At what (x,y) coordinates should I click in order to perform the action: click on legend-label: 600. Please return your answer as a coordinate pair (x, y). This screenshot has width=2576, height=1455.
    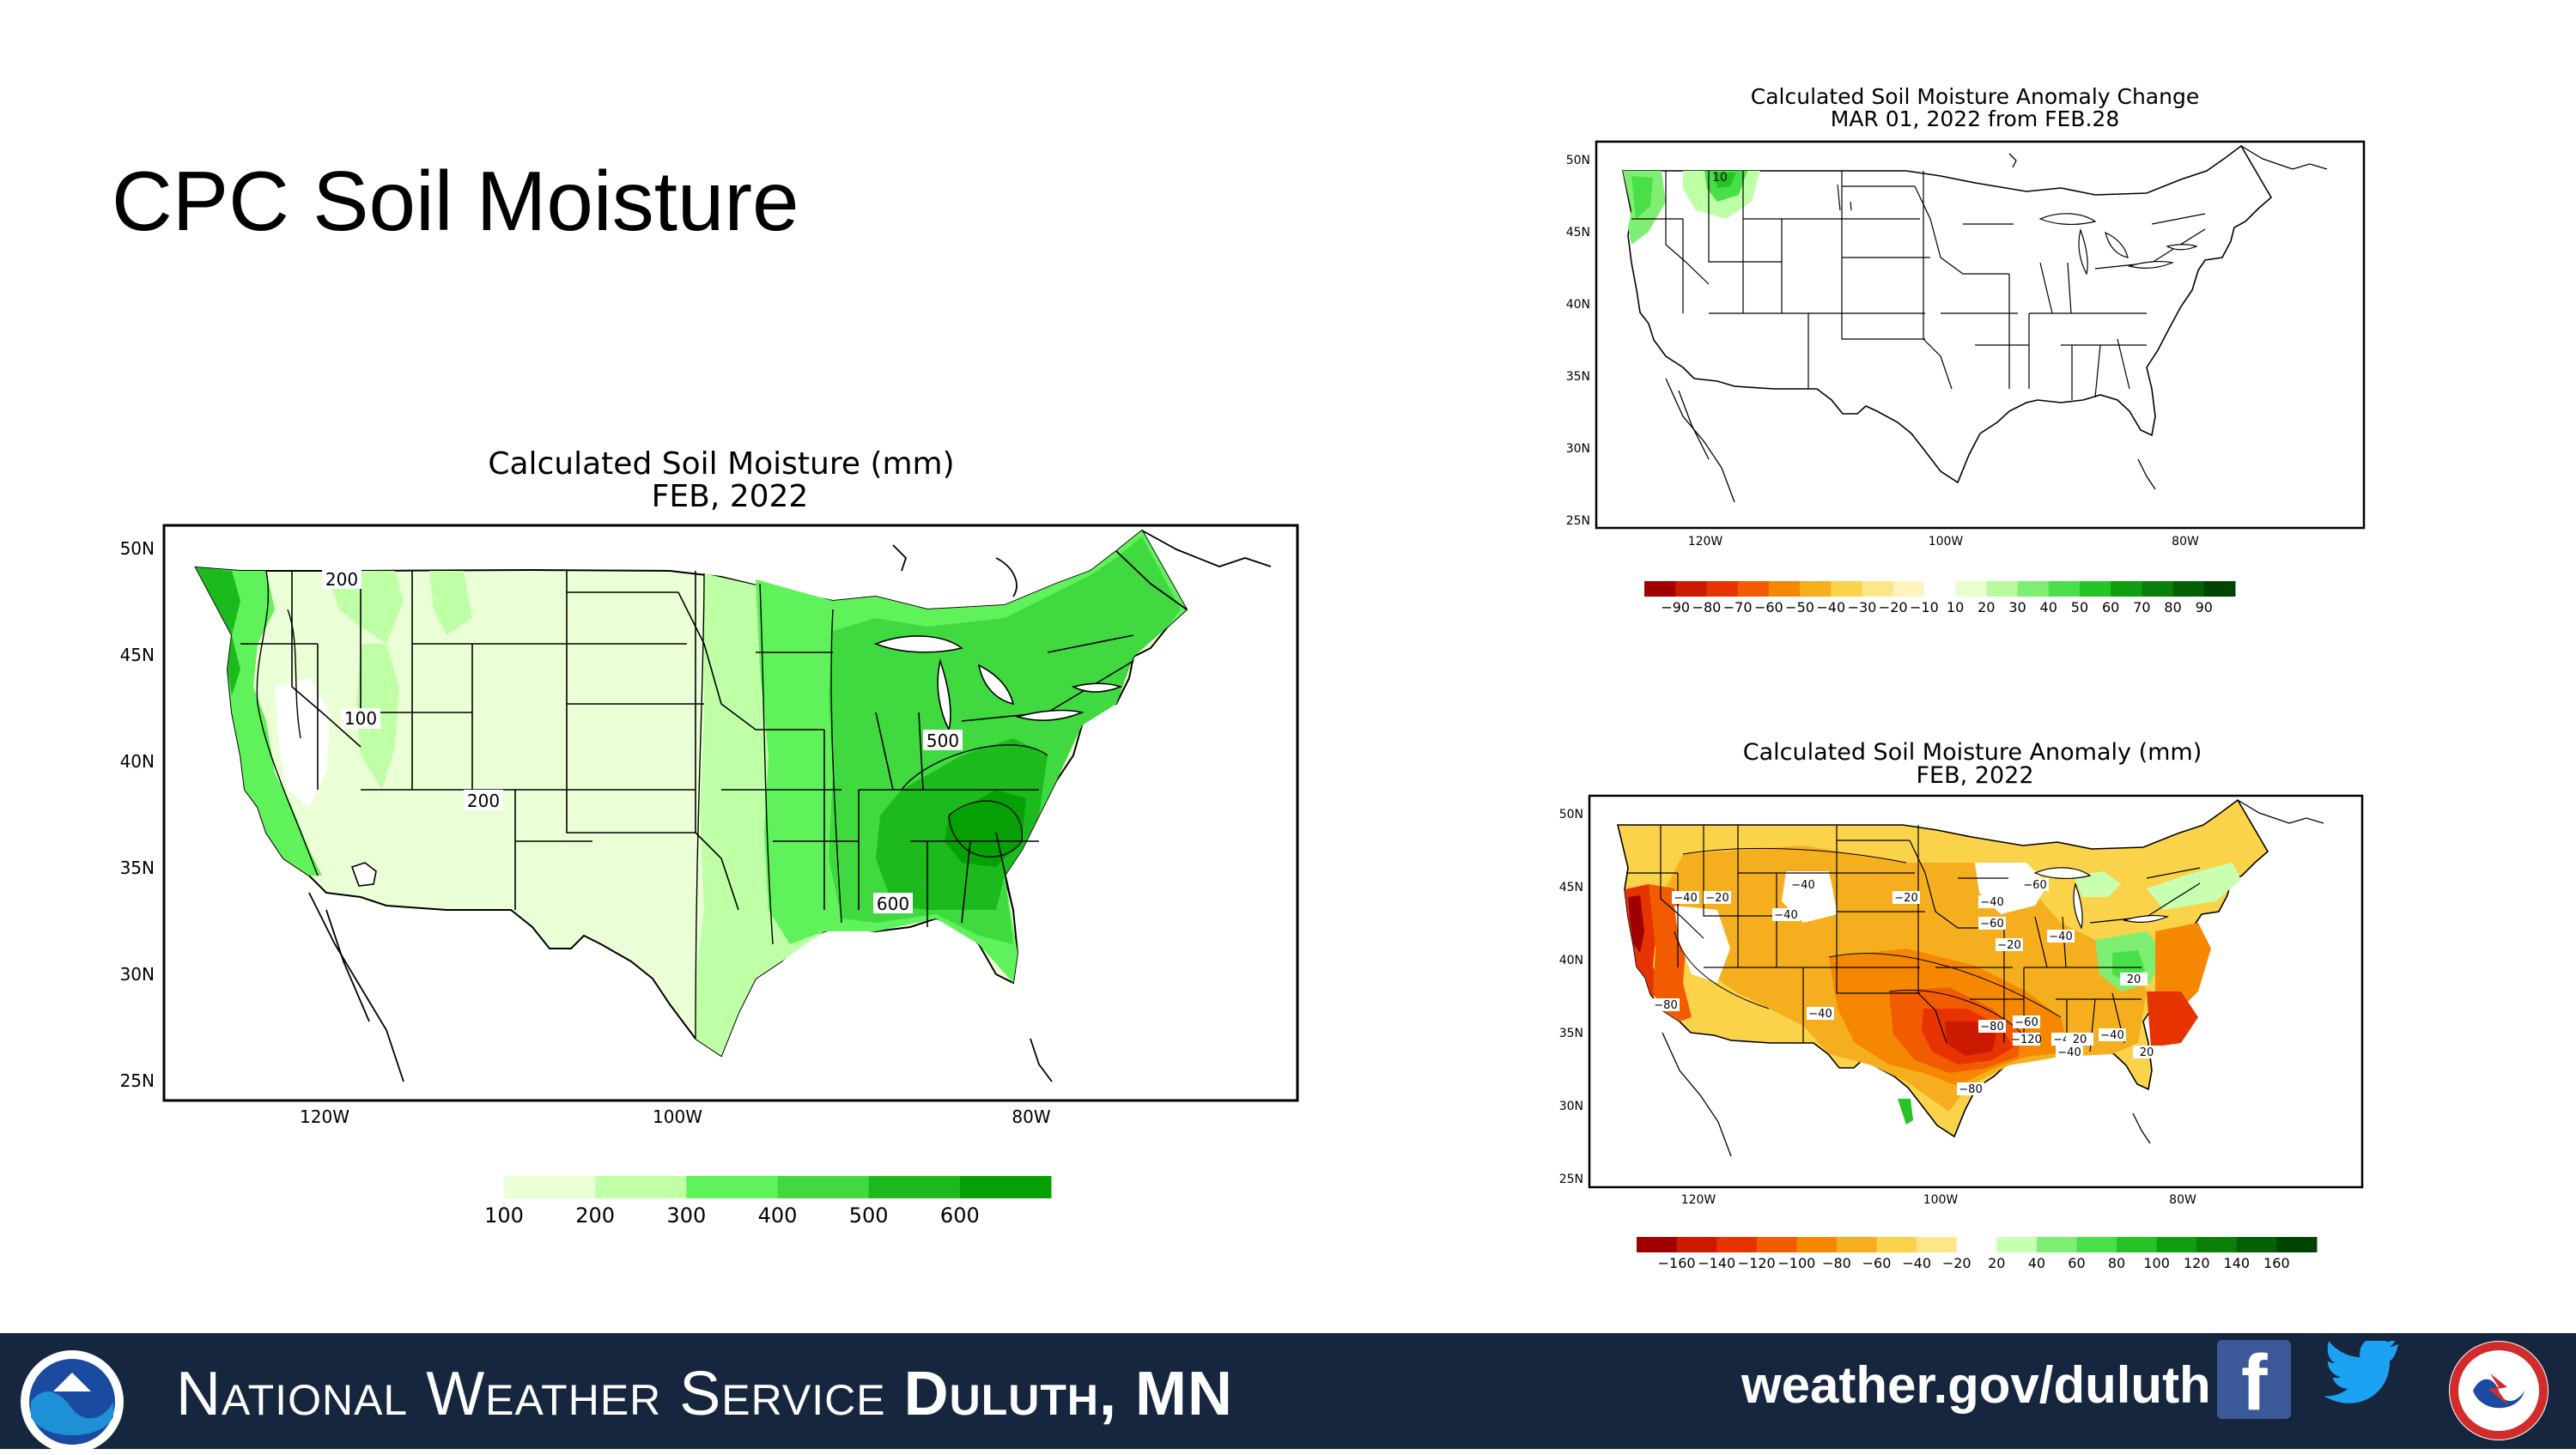
    Looking at the image, I should click on (960, 1216).